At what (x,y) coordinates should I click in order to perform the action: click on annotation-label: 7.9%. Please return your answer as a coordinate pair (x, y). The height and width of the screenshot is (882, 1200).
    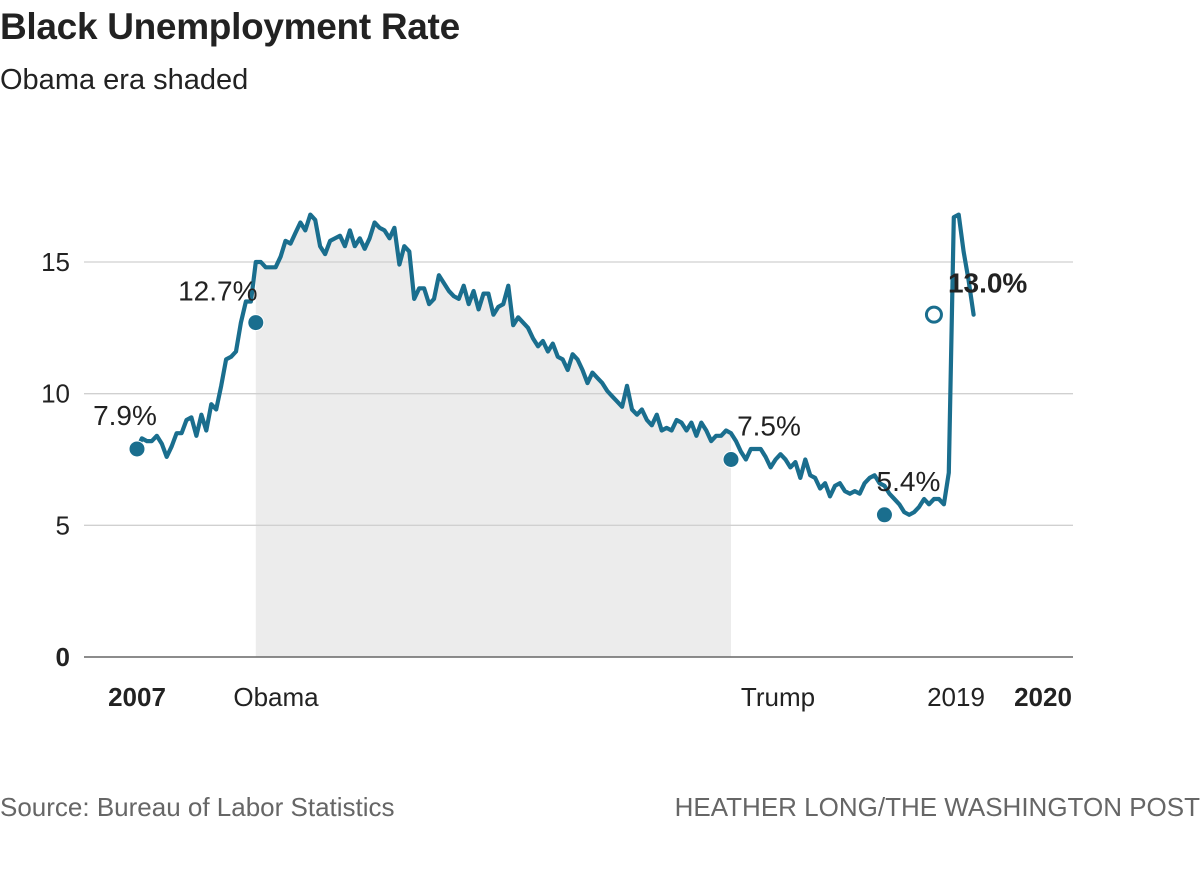
    Looking at the image, I should click on (125, 415).